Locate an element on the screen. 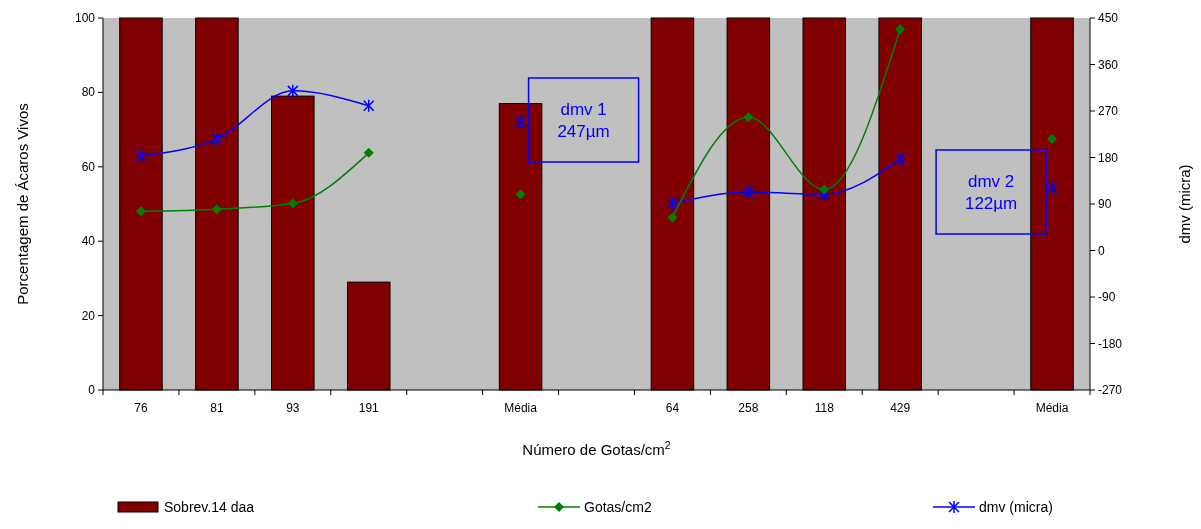 This screenshot has height=529, width=1201. y2-axis-title: dmv (micra) is located at coordinates (1184, 204).